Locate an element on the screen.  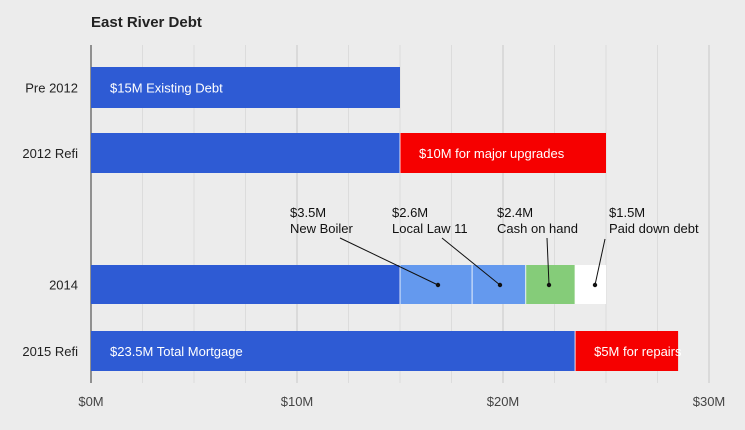
annotation-amount: $3.5M is located at coordinates (308, 212).